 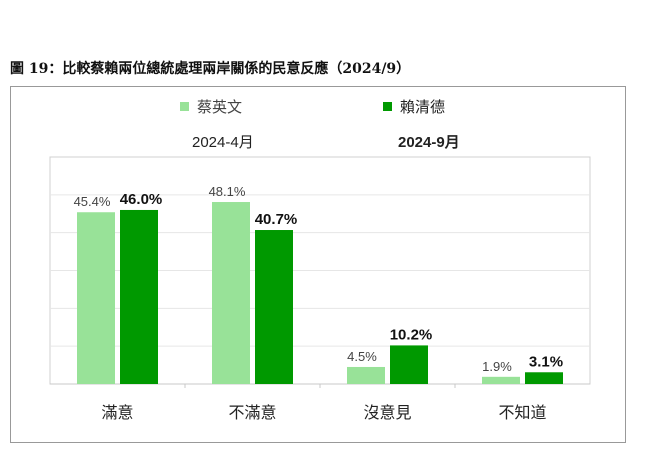 I want to click on category-label: 不滿意, so click(x=252, y=412).